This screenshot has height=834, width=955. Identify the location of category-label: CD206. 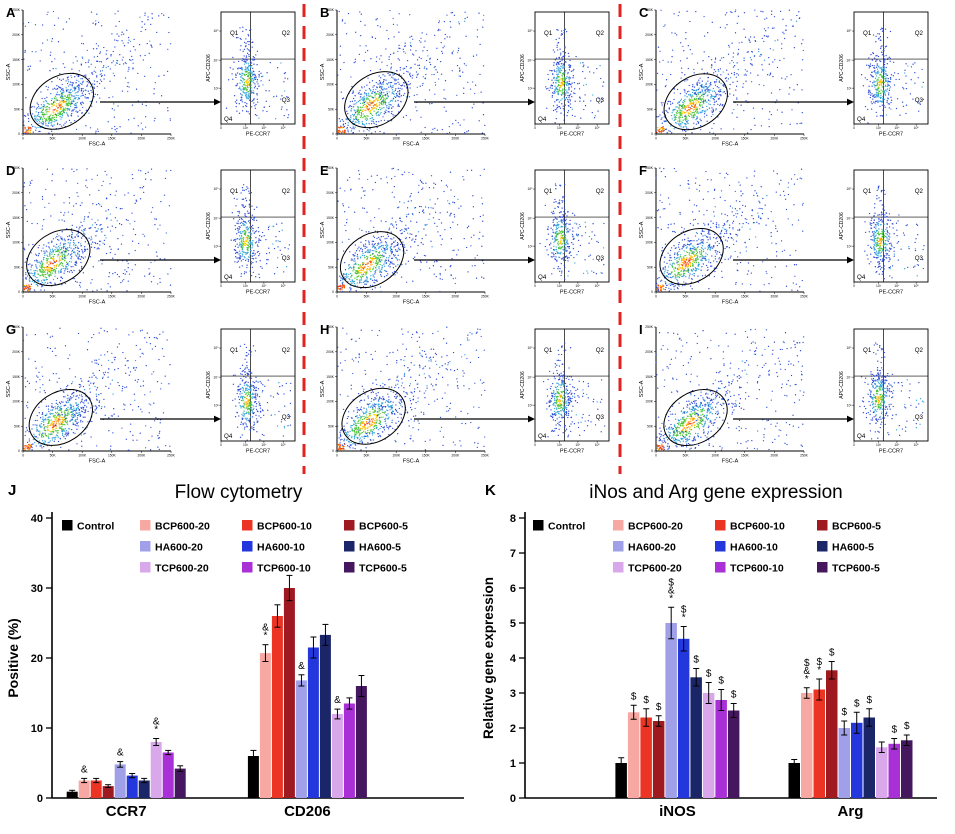
(307, 811).